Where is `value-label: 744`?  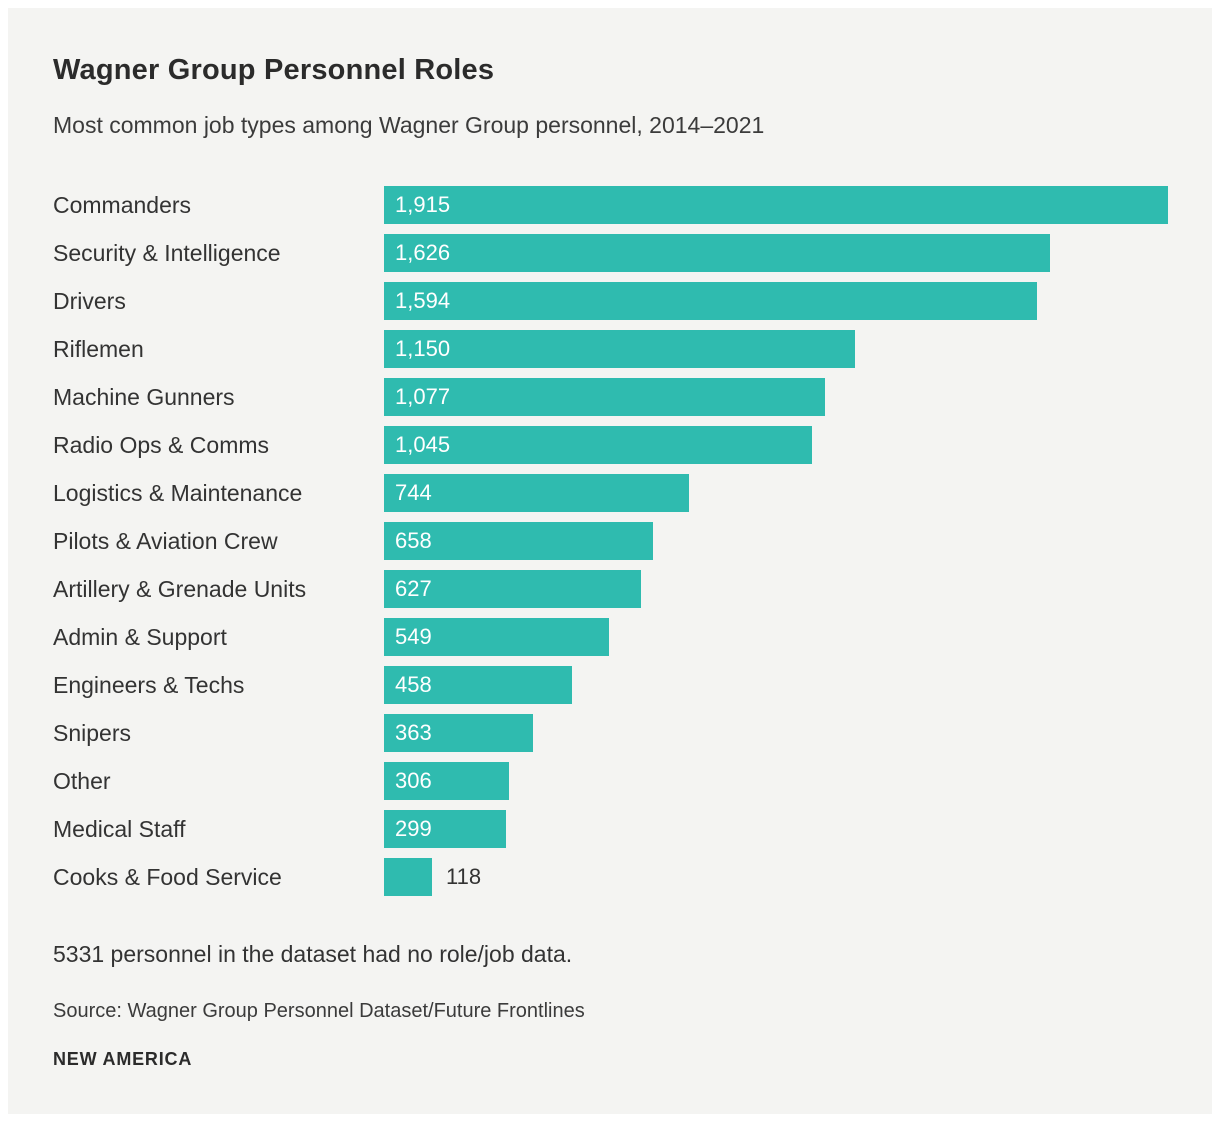
value-label: 744 is located at coordinates (413, 492).